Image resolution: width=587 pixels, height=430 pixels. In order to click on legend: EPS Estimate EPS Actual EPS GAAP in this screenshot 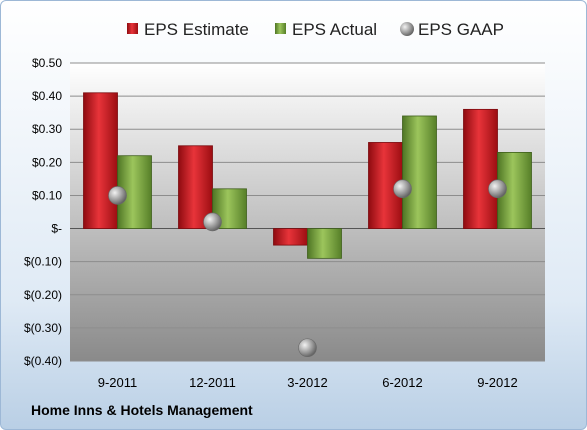, I will do `click(315, 29)`.